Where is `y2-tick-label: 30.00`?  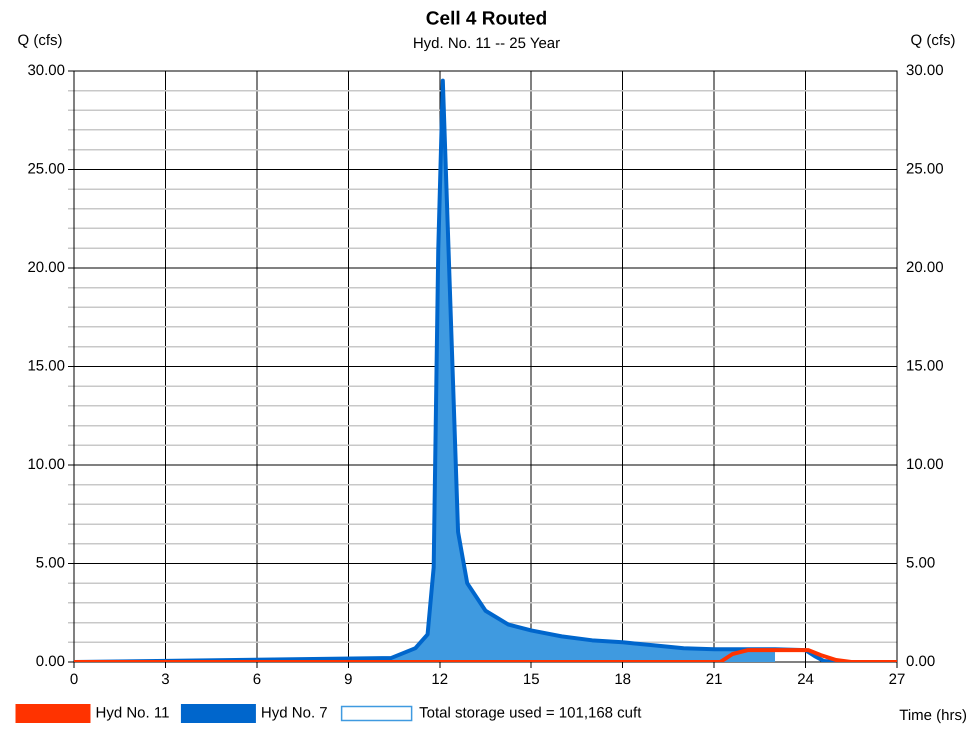 y2-tick-label: 30.00 is located at coordinates (925, 70).